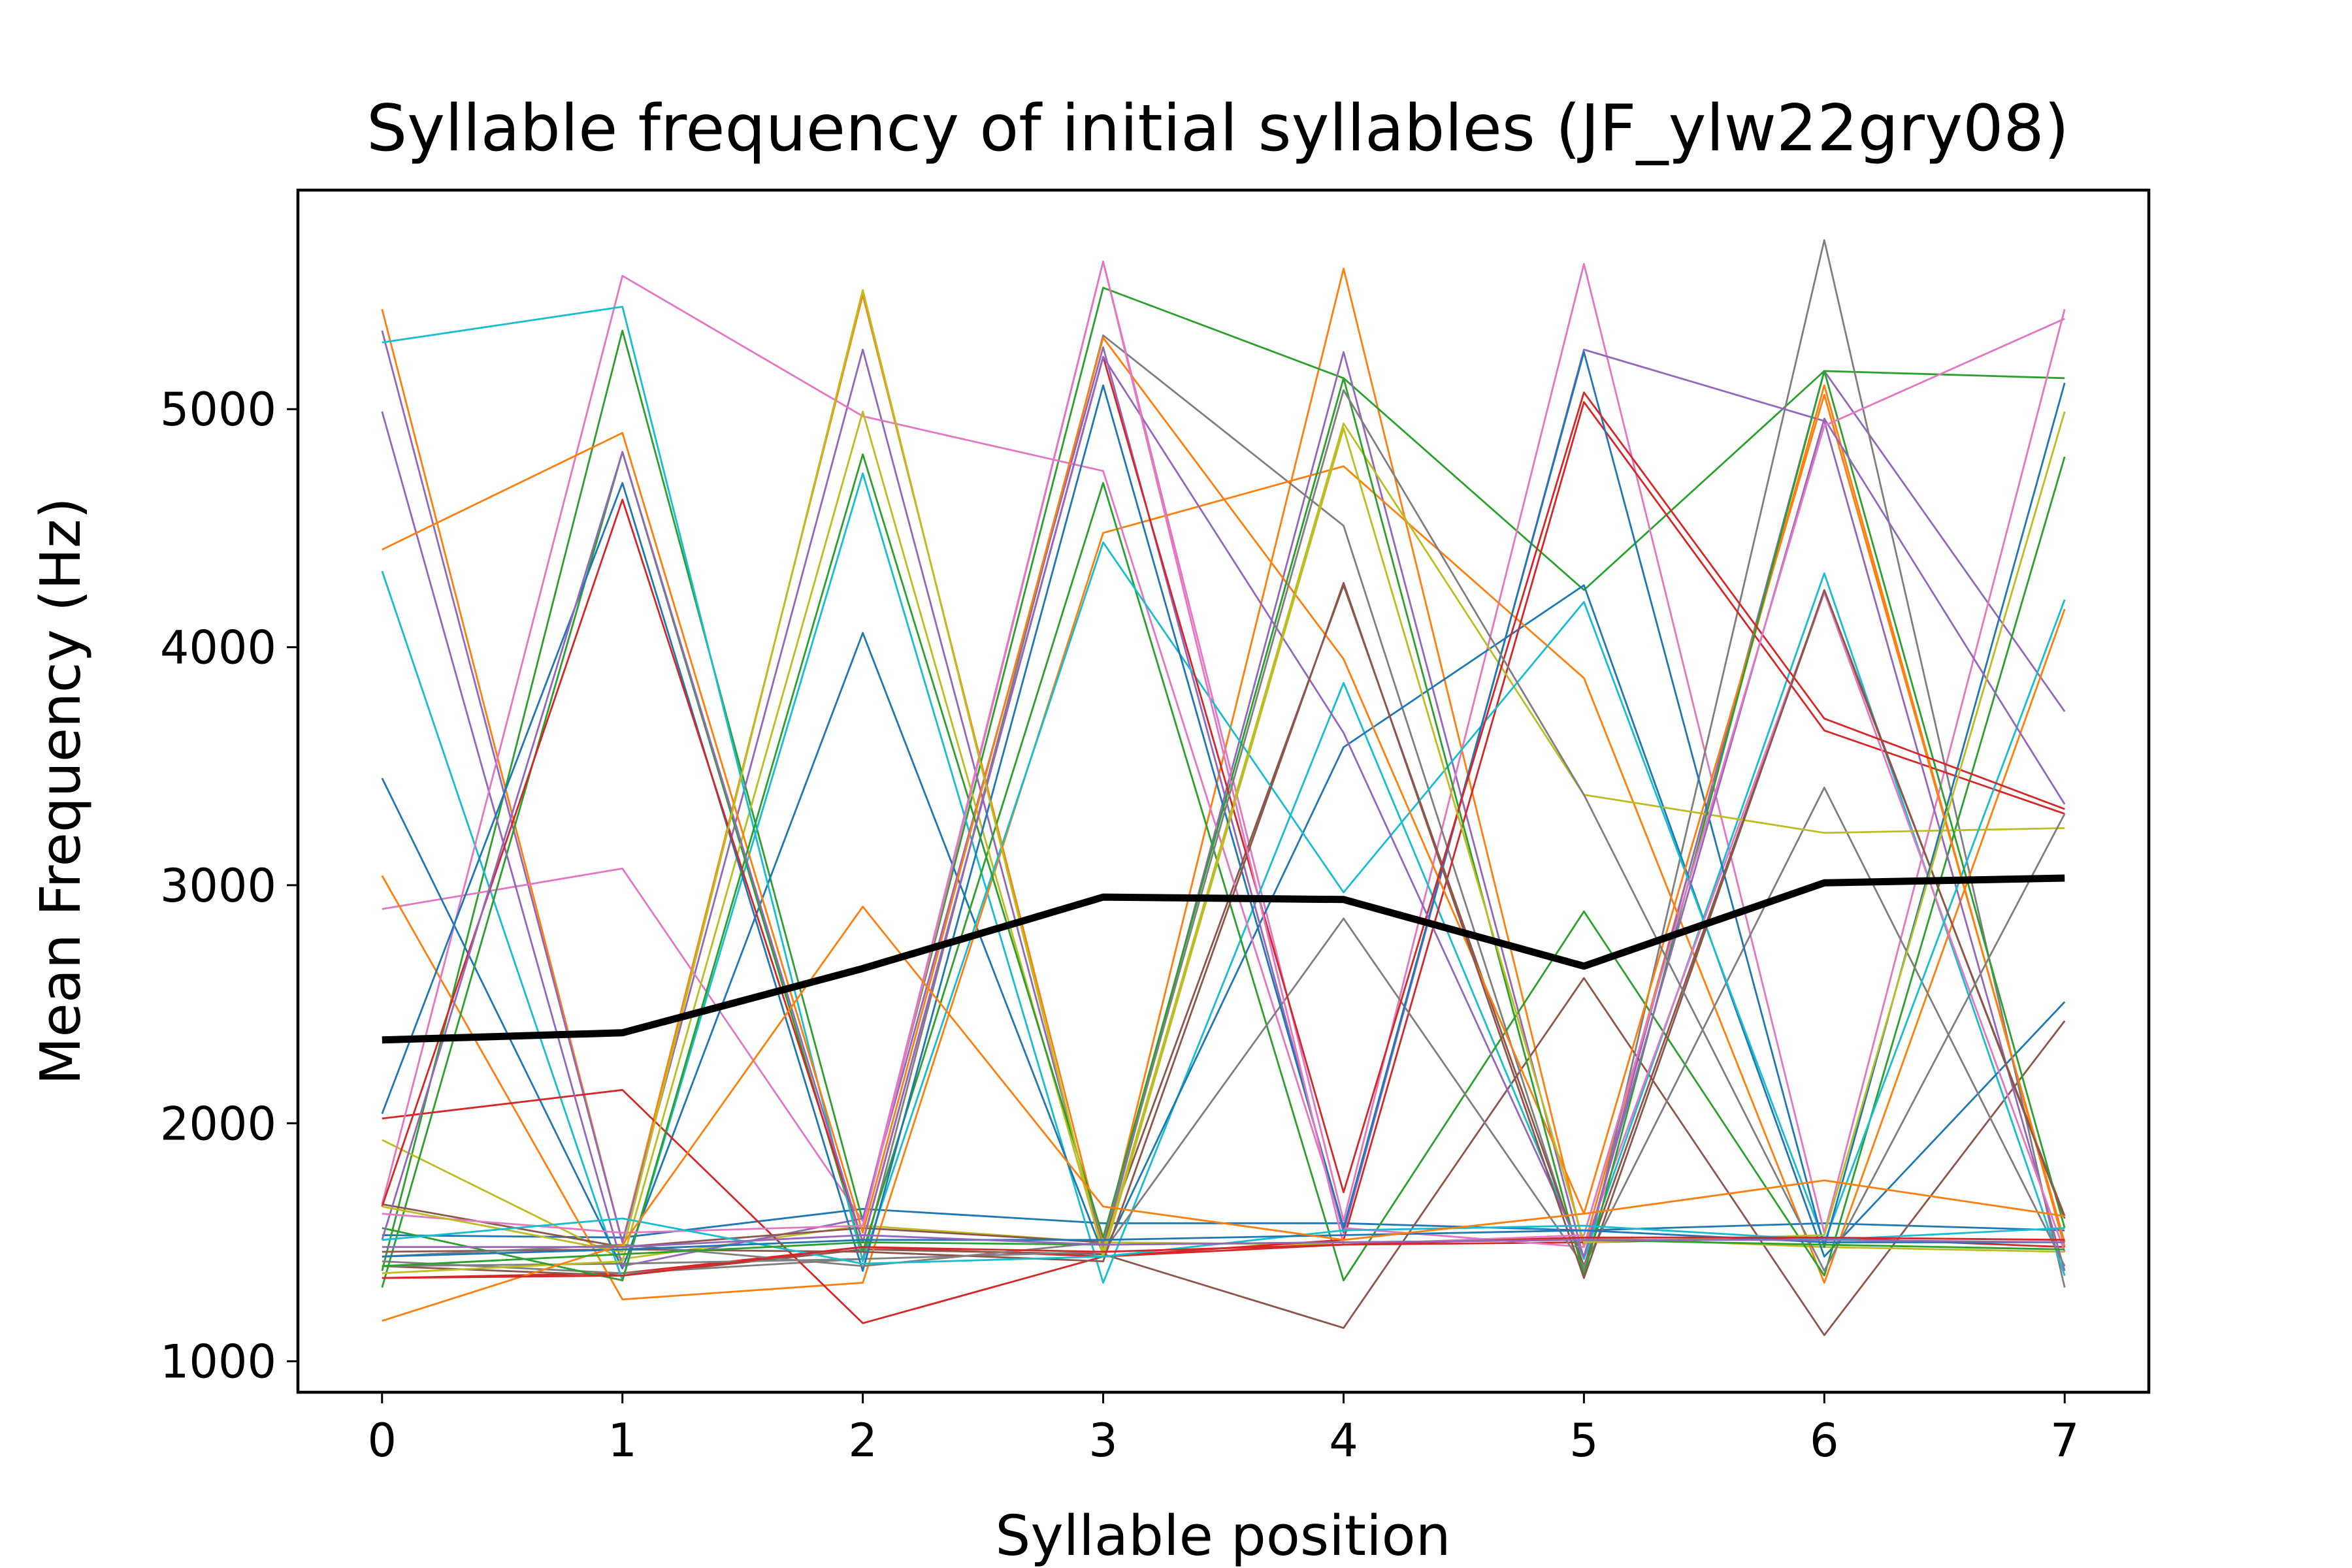 This screenshot has width=2352, height=1568. What do you see at coordinates (1103, 1440) in the screenshot?
I see `x-tick-label: 3` at bounding box center [1103, 1440].